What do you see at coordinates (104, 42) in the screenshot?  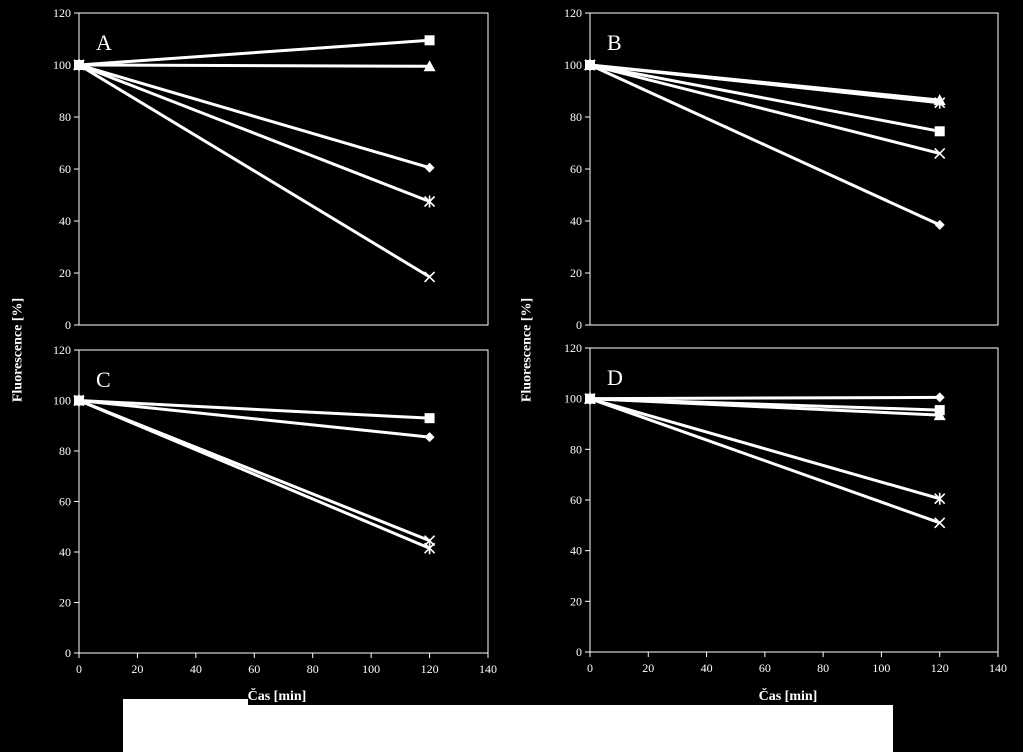 I see `panel-label: A` at bounding box center [104, 42].